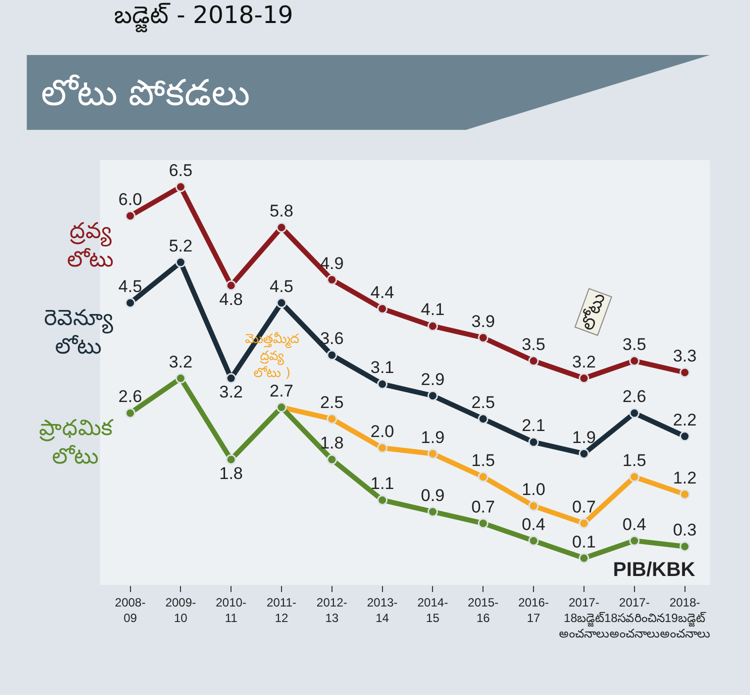 This screenshot has width=750, height=695. I want to click on data-label: 4.1, so click(432, 310).